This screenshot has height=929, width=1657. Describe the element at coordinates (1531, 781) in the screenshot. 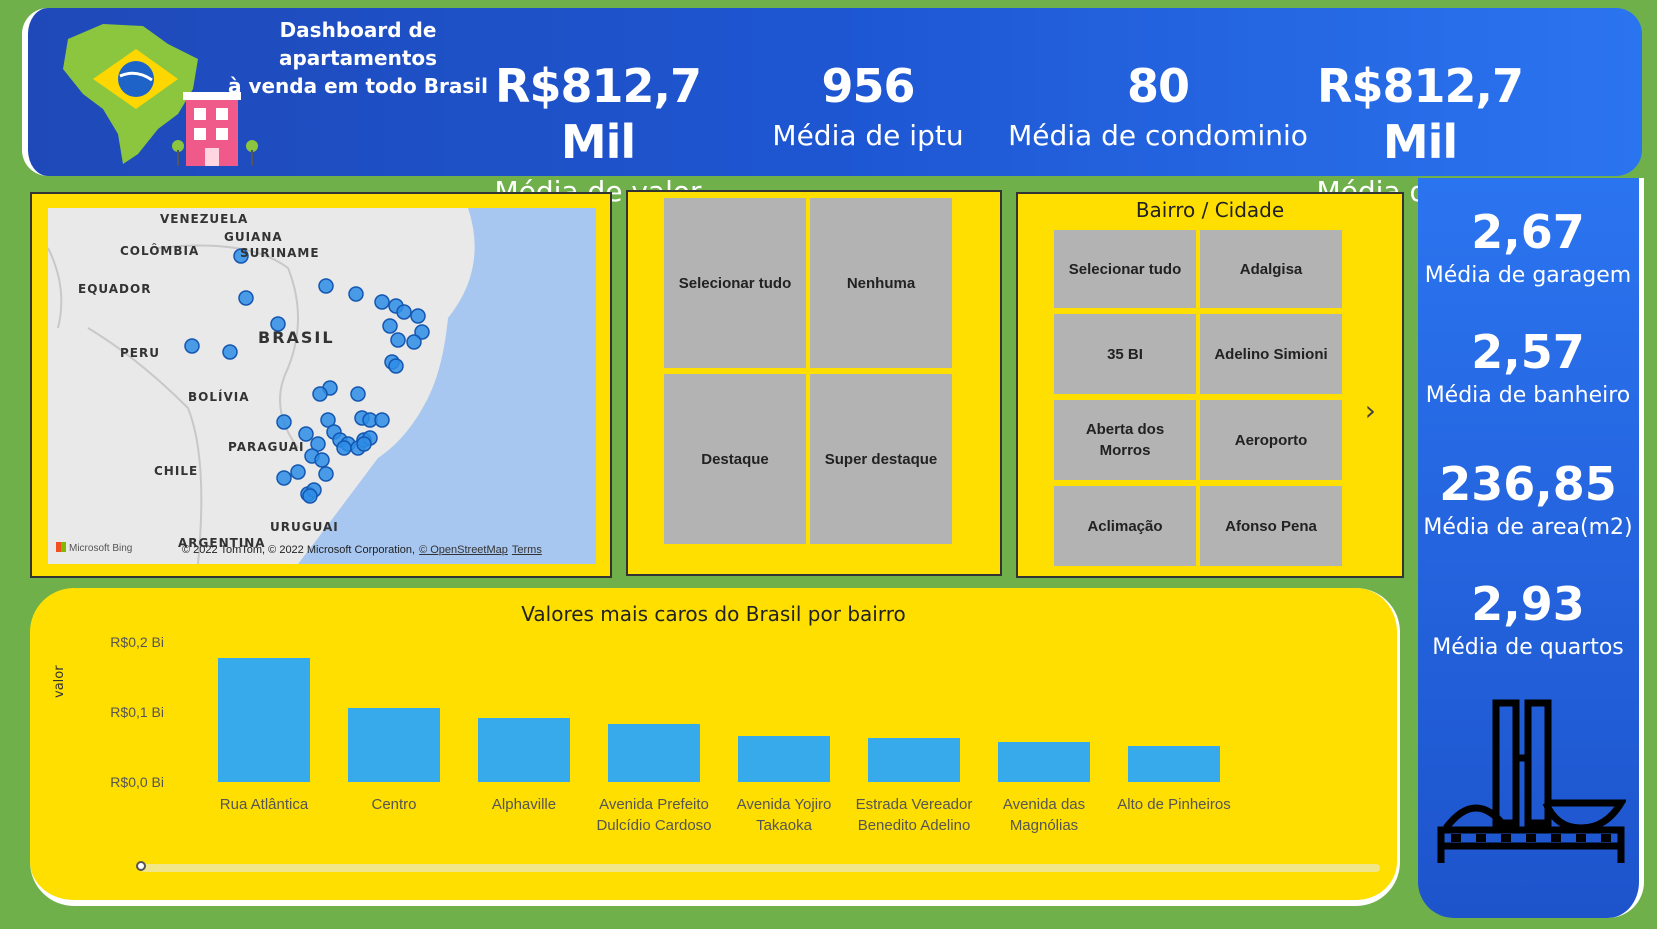

I see `congress-building-icon` at that location.